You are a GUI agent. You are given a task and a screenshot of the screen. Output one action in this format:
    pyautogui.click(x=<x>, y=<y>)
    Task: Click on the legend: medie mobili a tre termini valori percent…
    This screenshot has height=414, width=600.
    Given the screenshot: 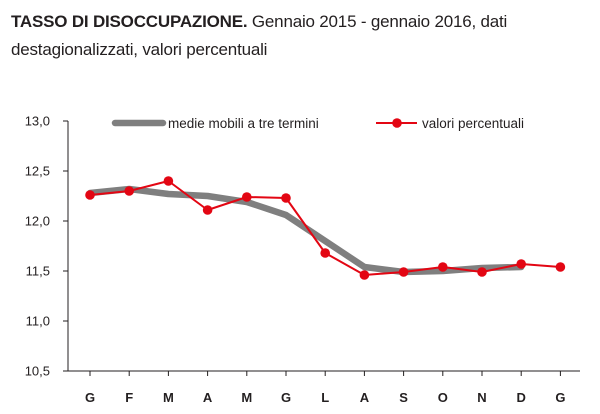 What is the action you would take?
    pyautogui.click(x=317, y=123)
    